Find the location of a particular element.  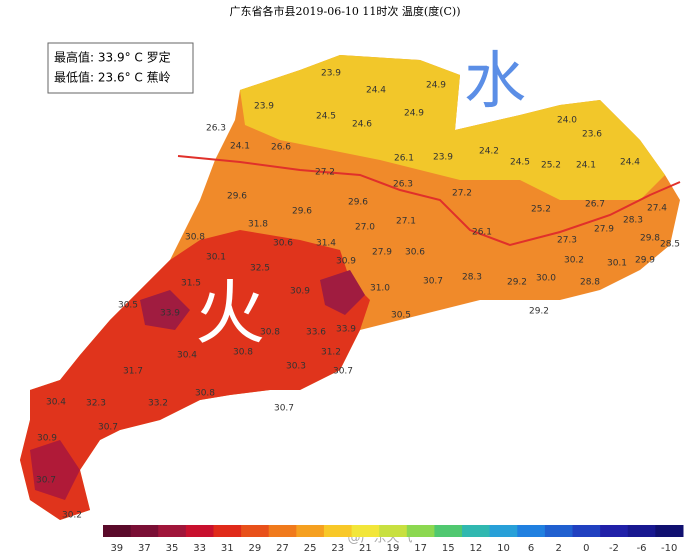

colorbar-label: 21 is located at coordinates (365, 548).